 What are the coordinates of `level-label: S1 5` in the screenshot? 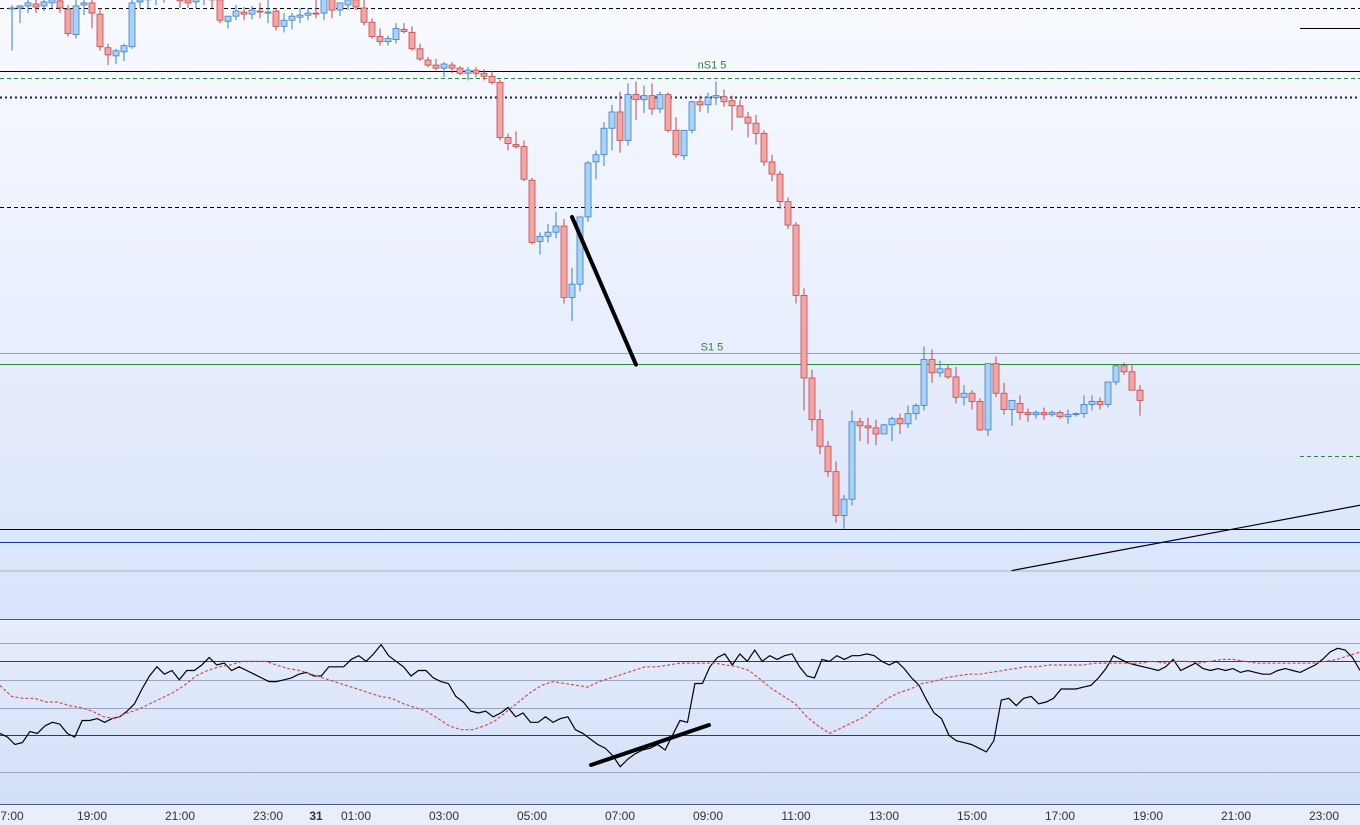 It's located at (712, 348).